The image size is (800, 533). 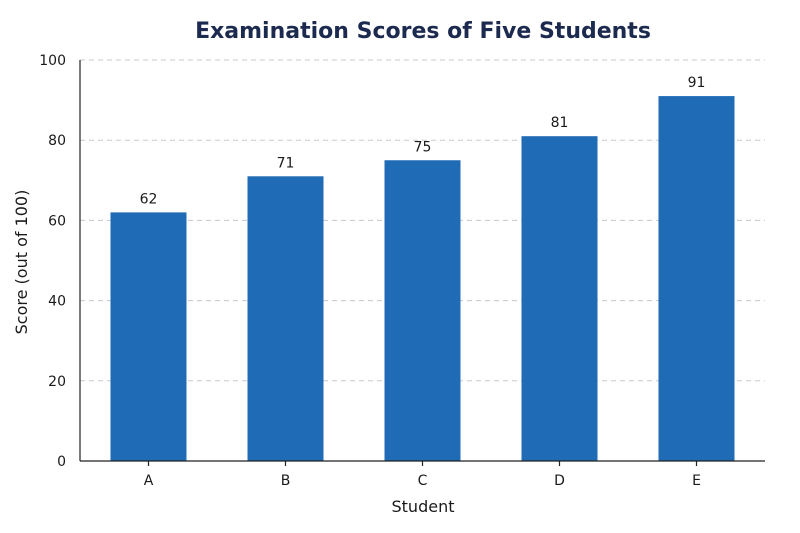 I want to click on data-label: 75, so click(x=423, y=147).